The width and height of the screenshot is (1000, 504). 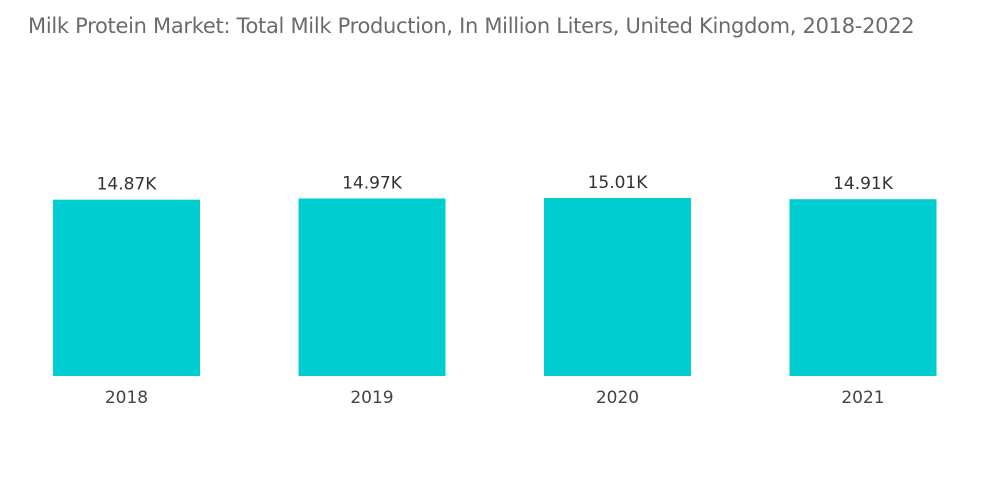 What do you see at coordinates (127, 185) in the screenshot?
I see `data-label-2018: 14.87K` at bounding box center [127, 185].